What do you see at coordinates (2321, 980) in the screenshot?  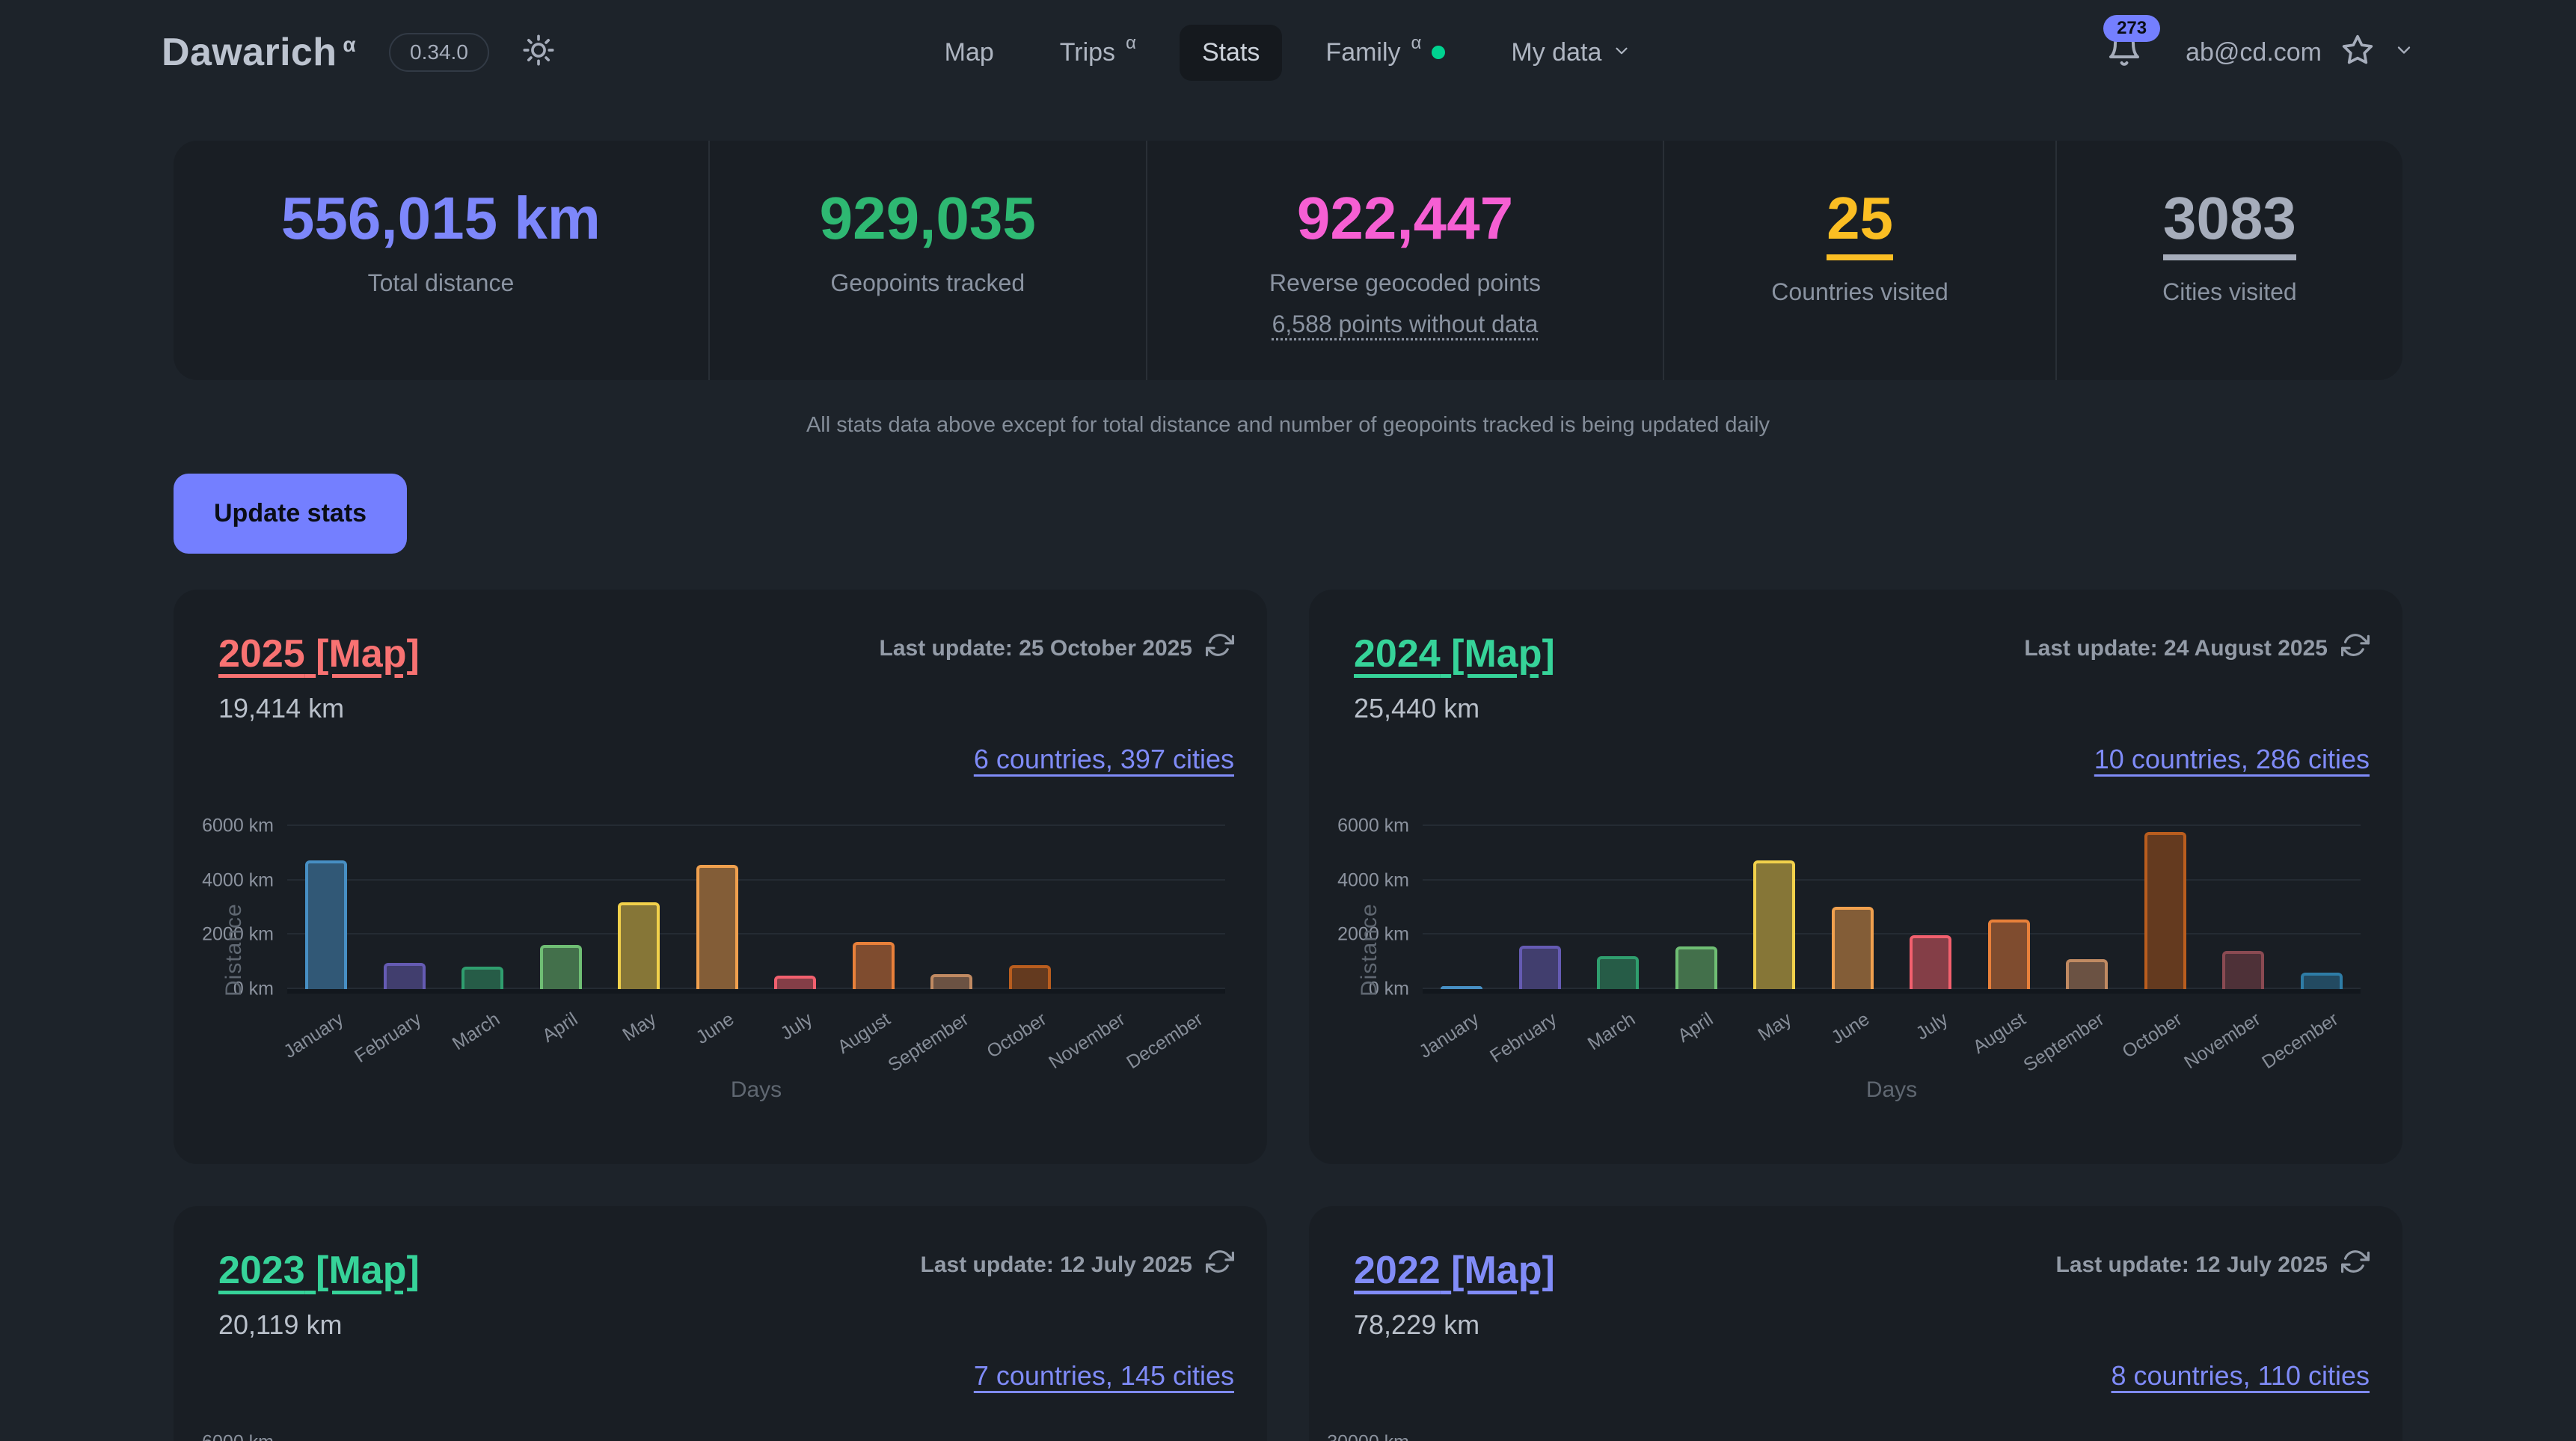 I see `bar-december` at bounding box center [2321, 980].